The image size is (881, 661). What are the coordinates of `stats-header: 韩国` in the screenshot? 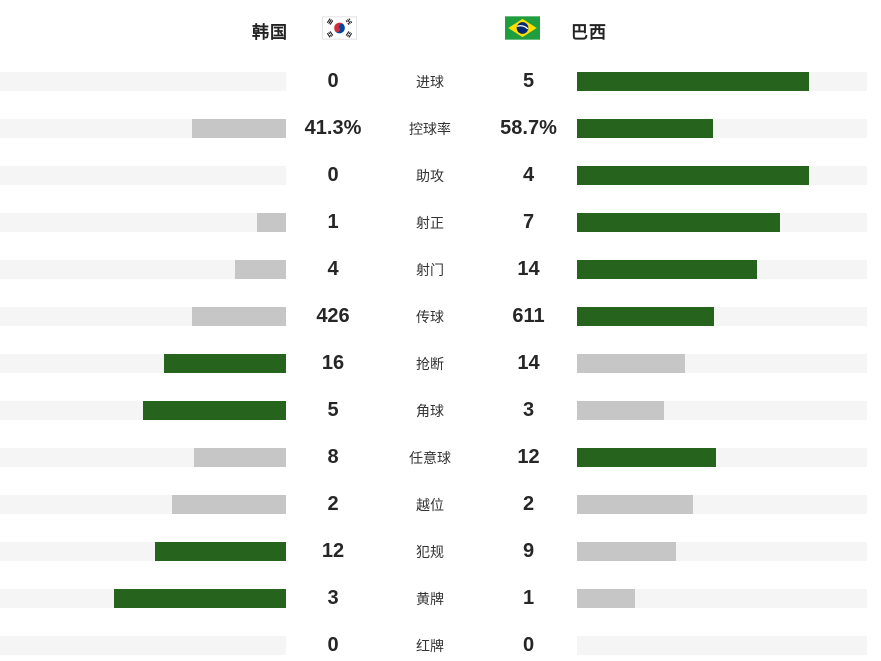 It's located at (440, 29).